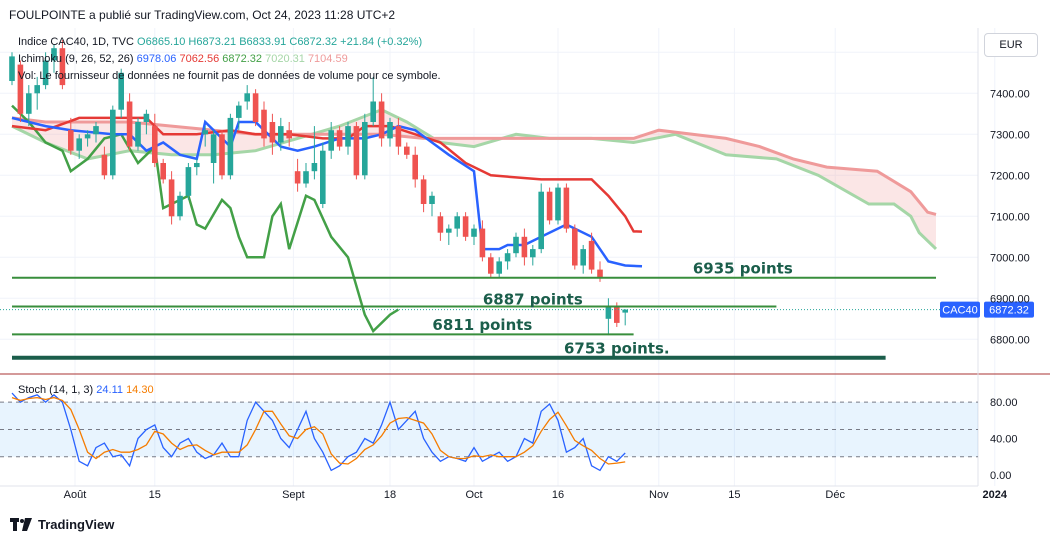 The width and height of the screenshot is (1050, 543). What do you see at coordinates (1011, 45) in the screenshot?
I see `currency-button: EUR` at bounding box center [1011, 45].